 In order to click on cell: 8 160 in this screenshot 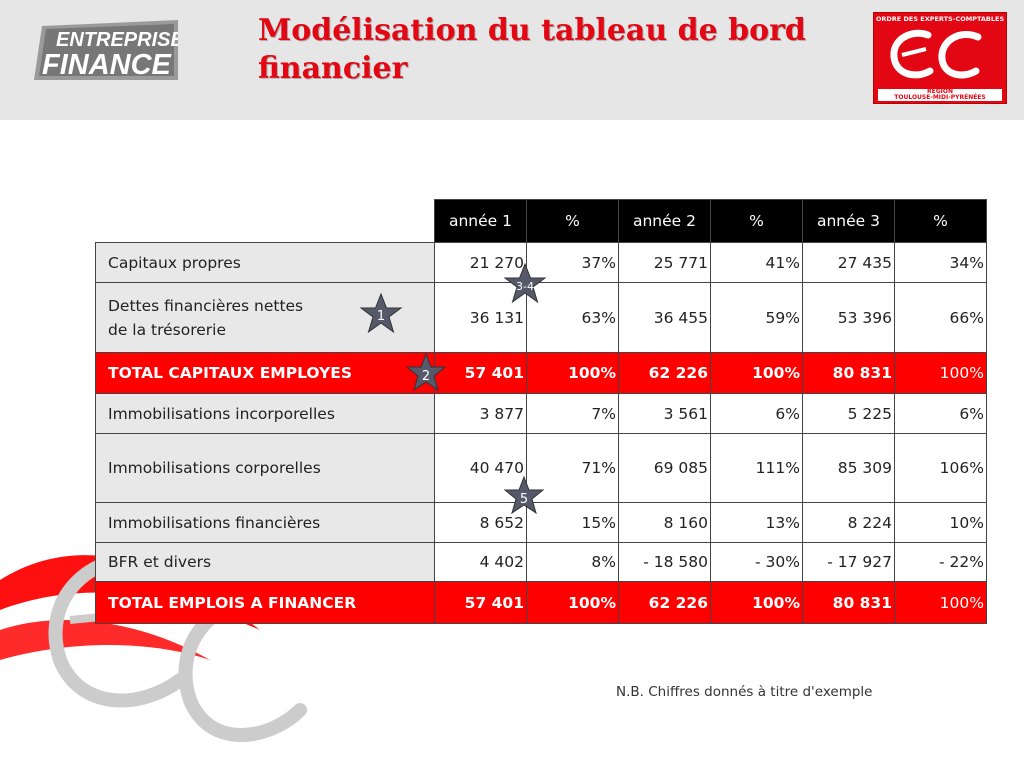, I will do `click(664, 522)`.